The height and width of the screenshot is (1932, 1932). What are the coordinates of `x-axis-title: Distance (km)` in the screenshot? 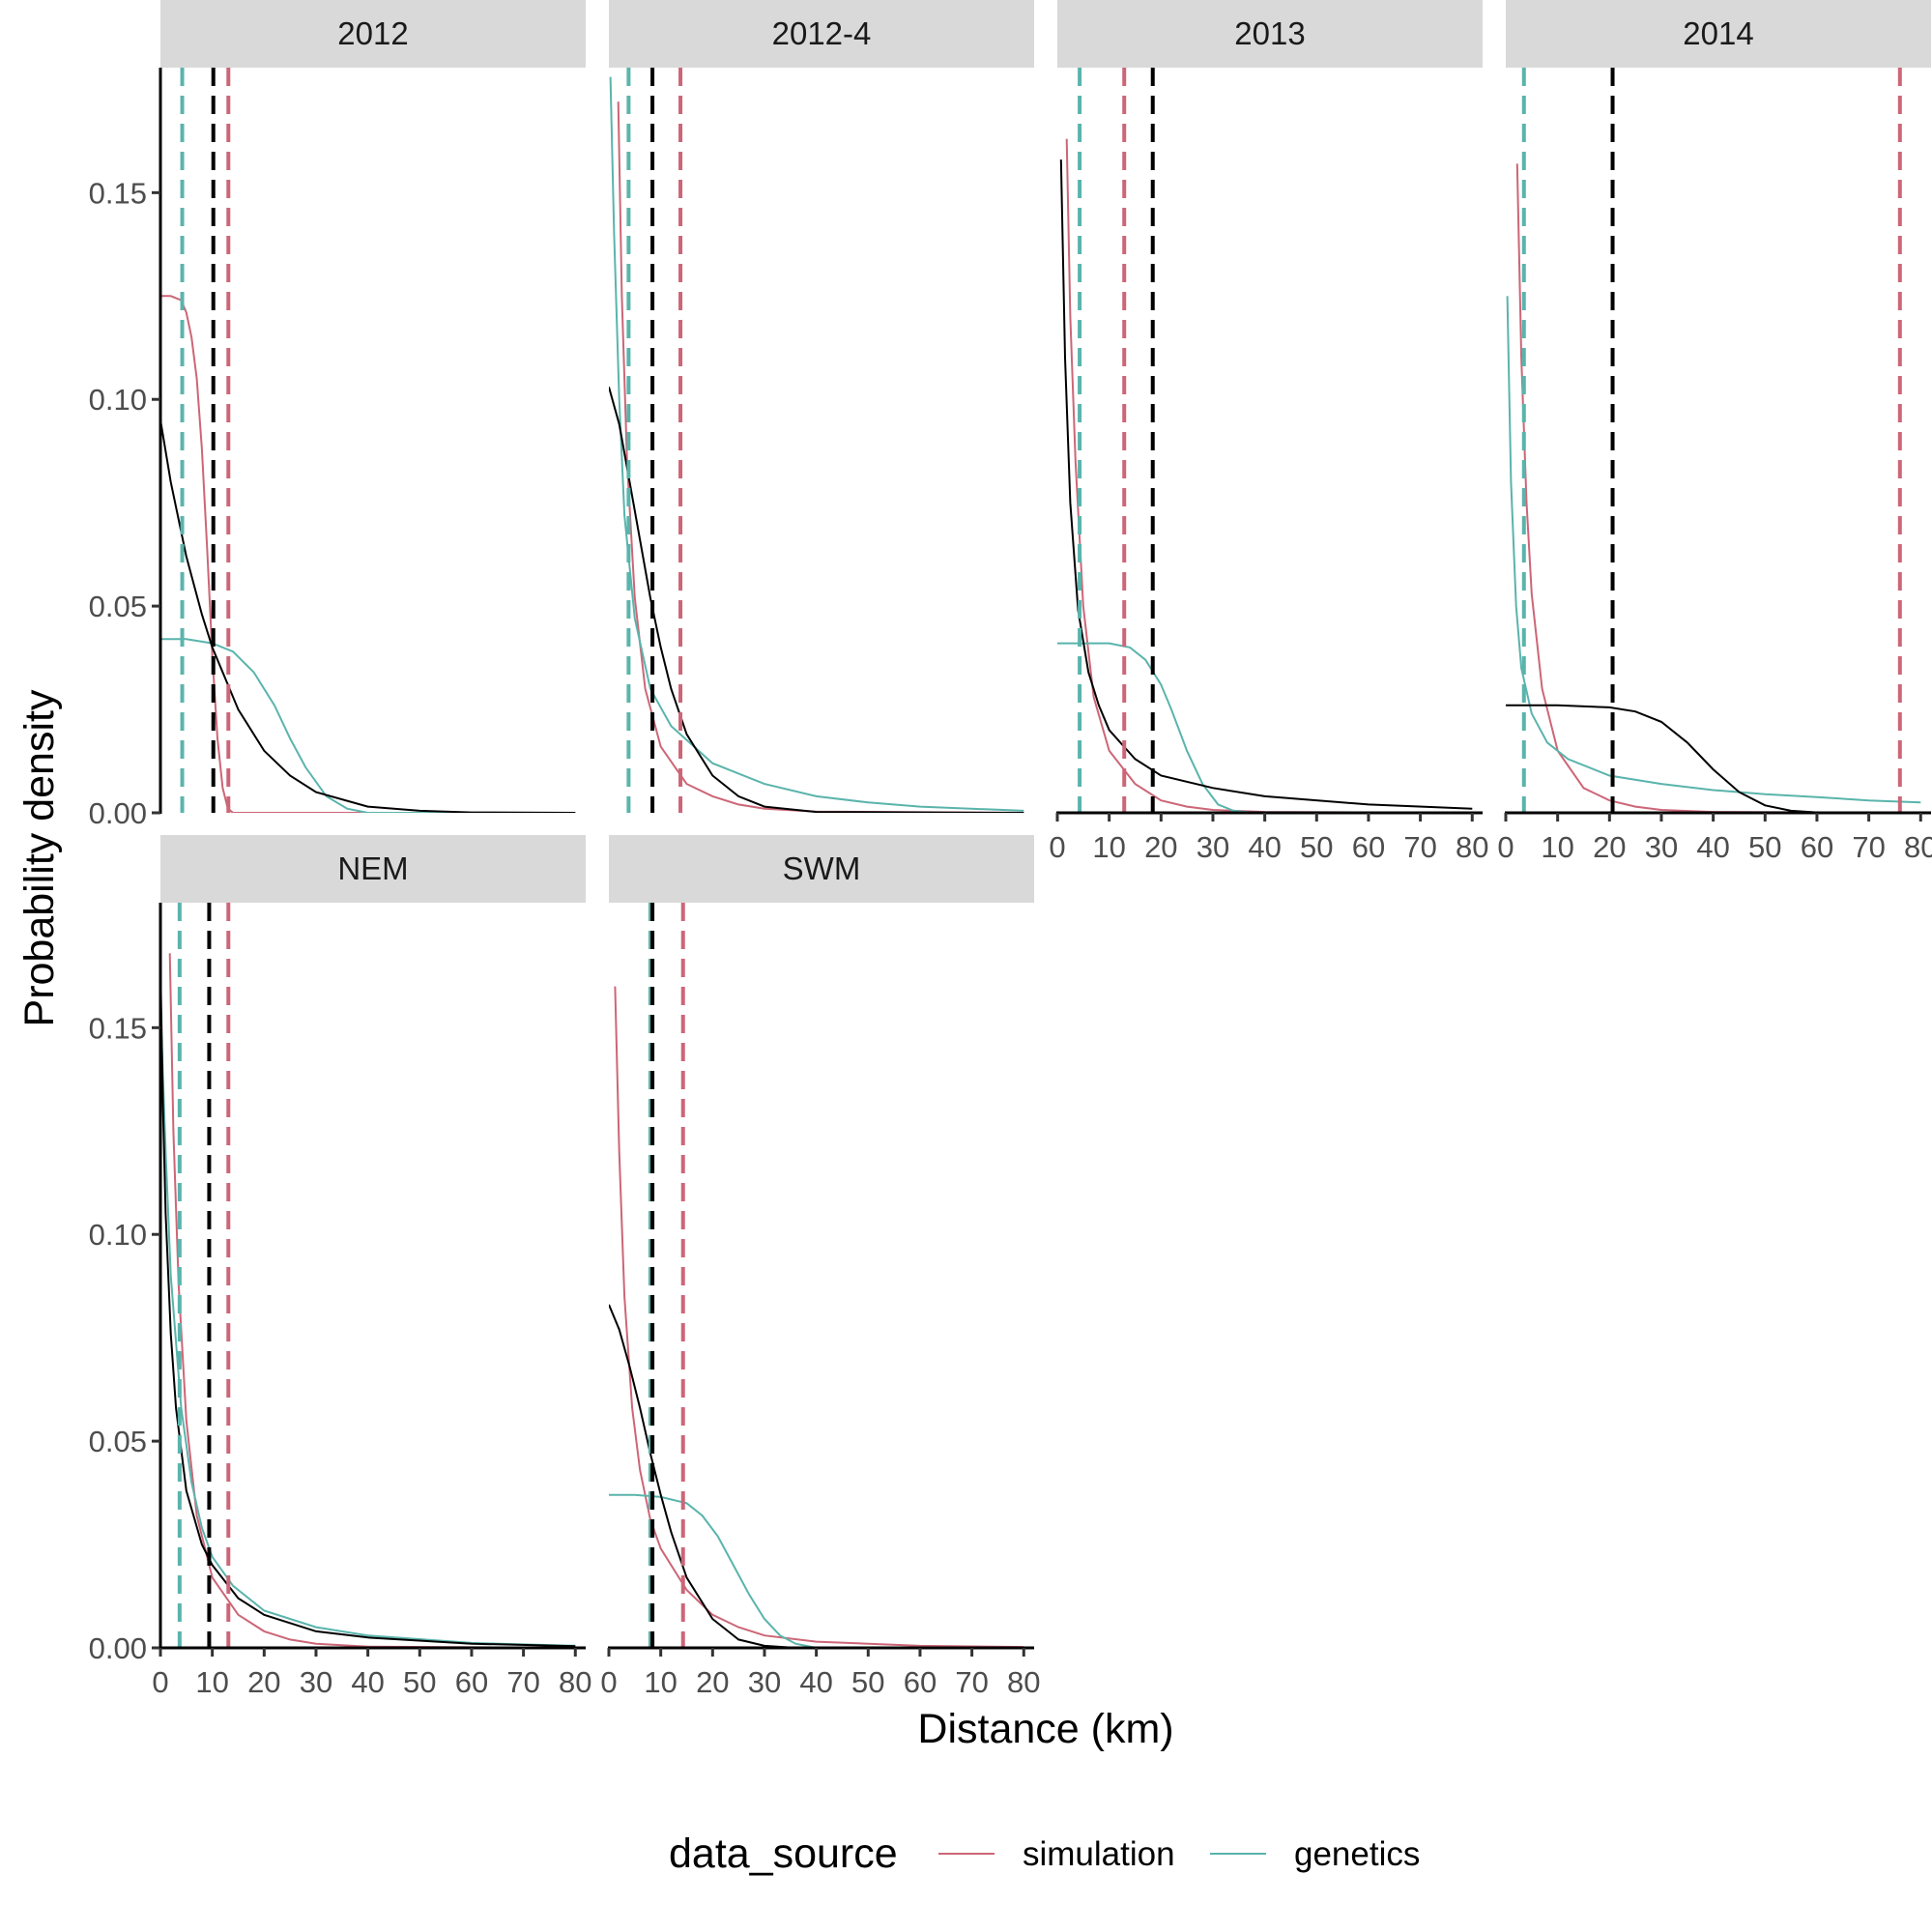 It's located at (1045, 1729).